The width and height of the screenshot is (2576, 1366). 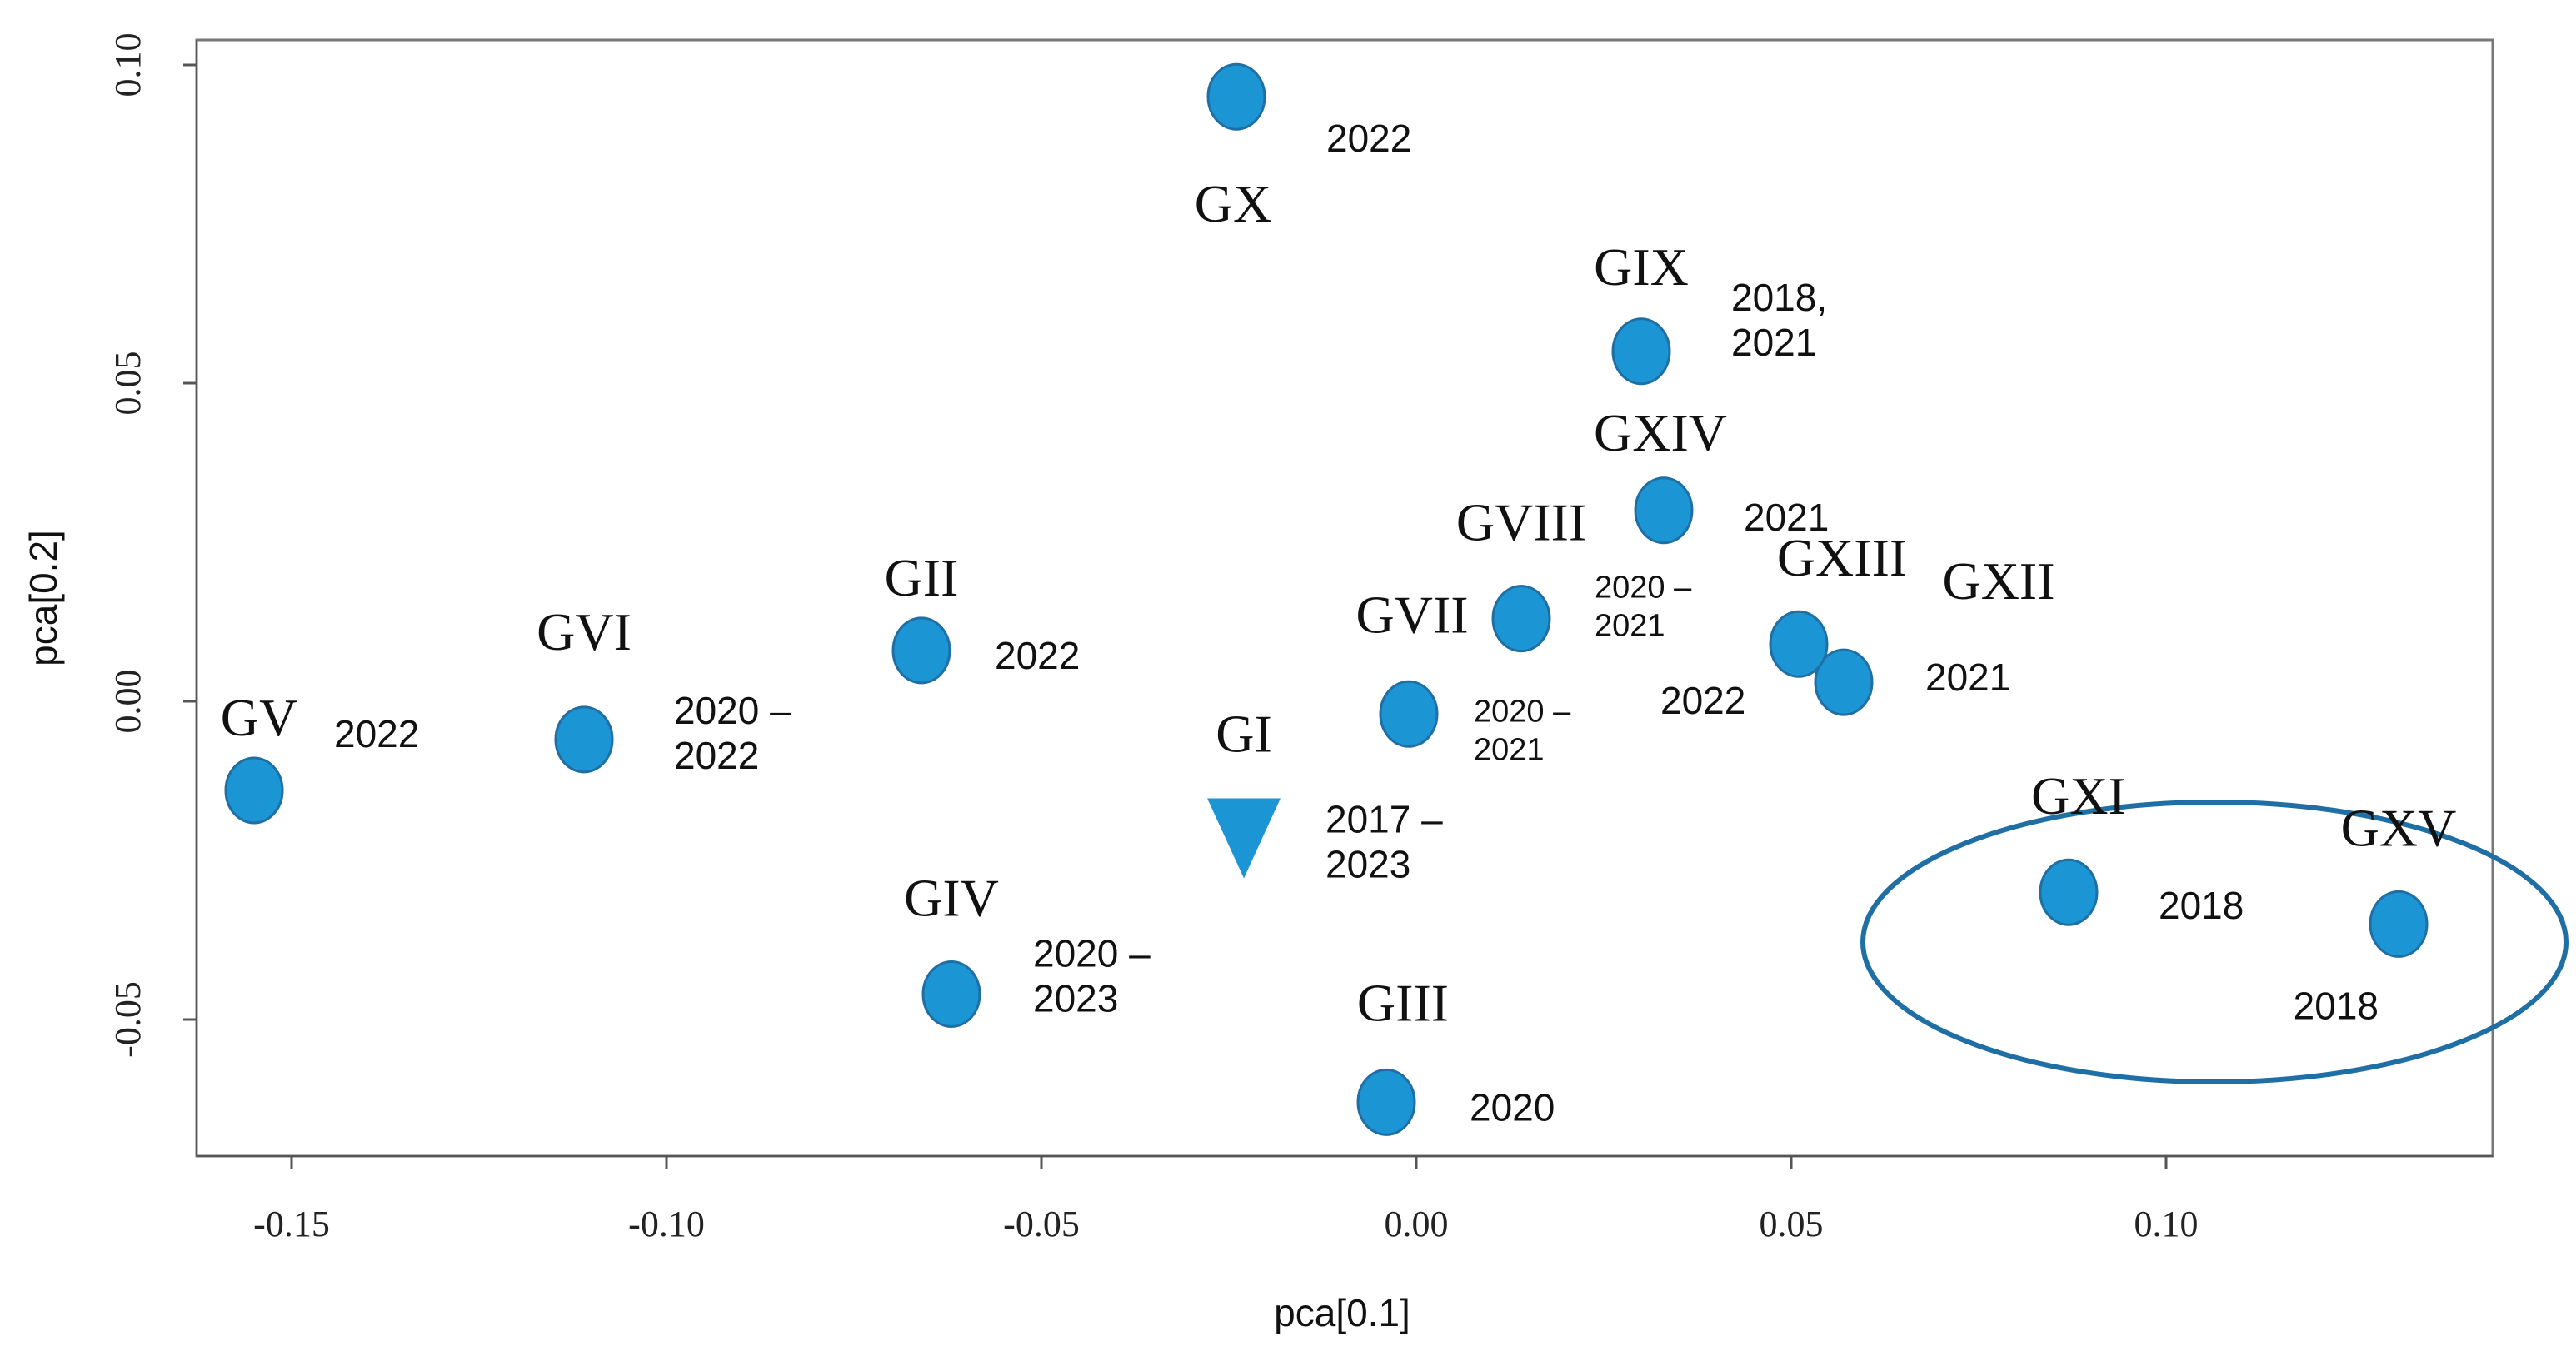 I want to click on point-gxiii: GXIII 2022, so click(x=1783, y=625).